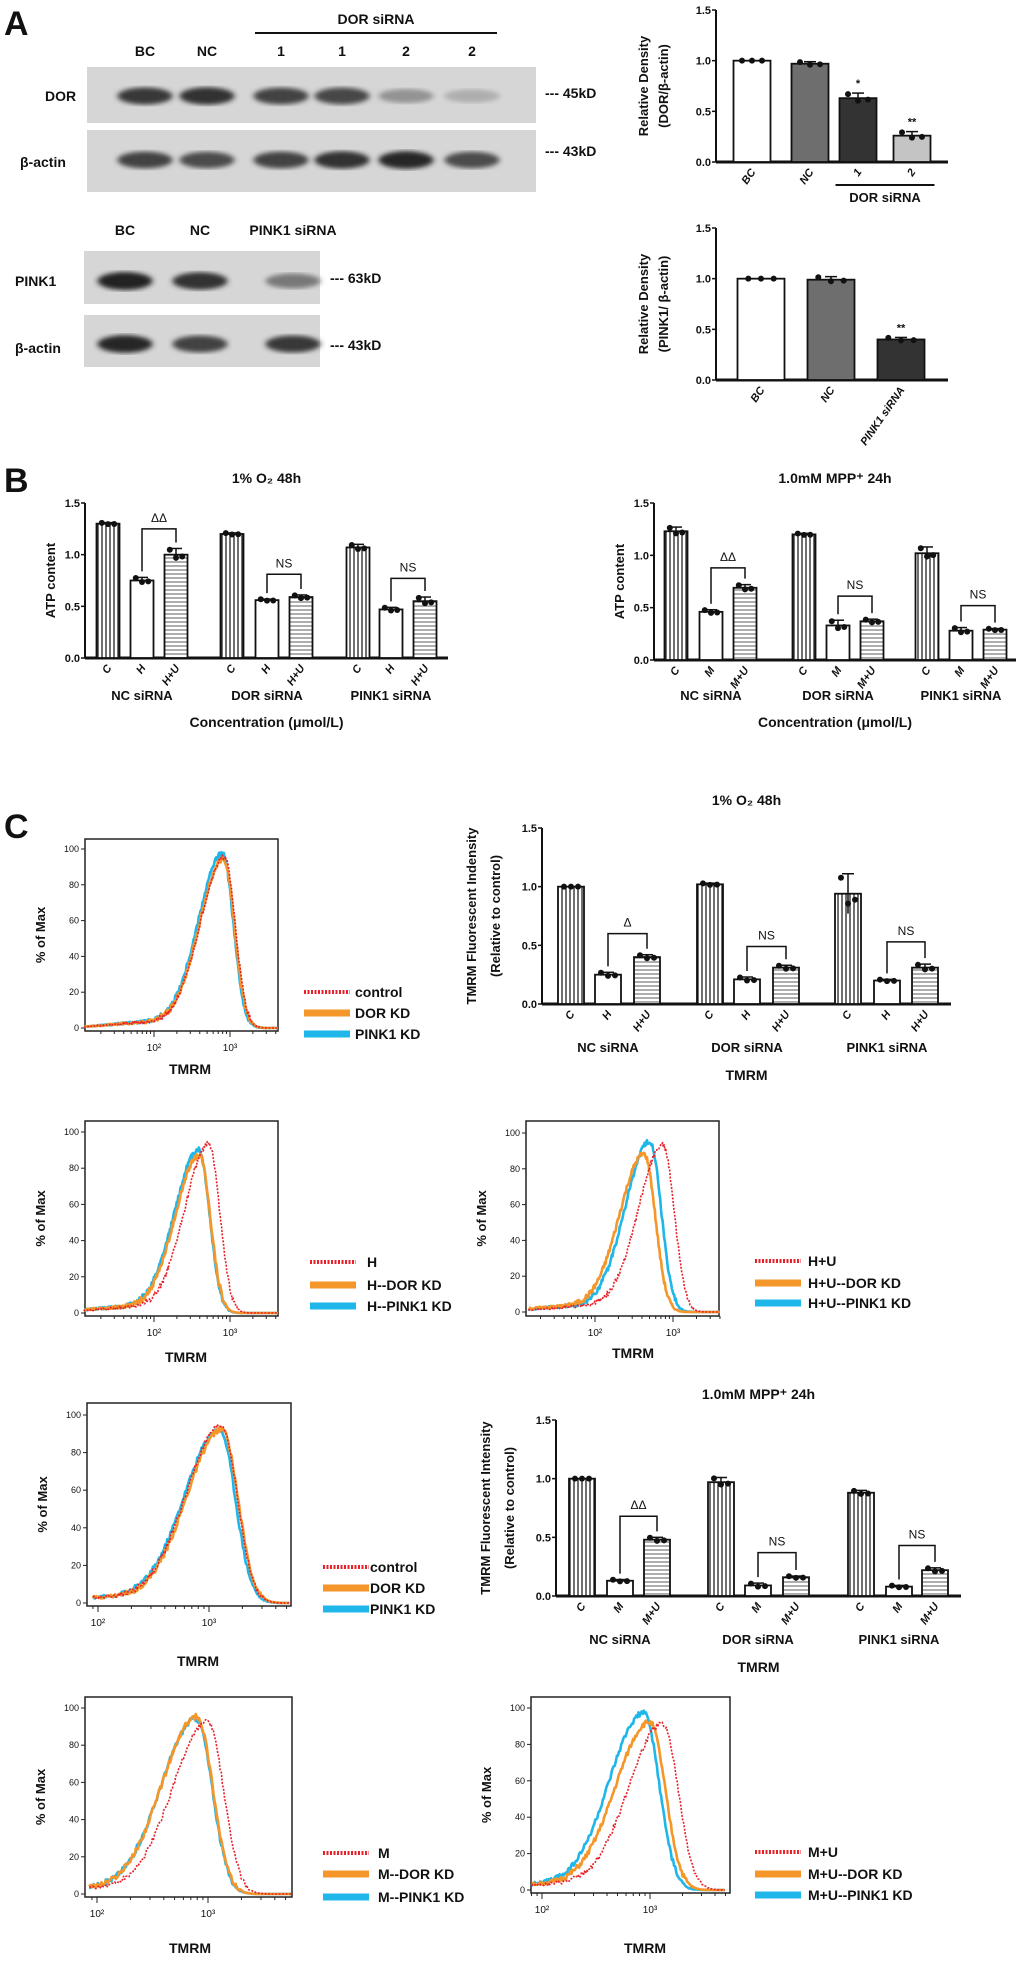  I want to click on histogram-curve-control, so click(191, 1513).